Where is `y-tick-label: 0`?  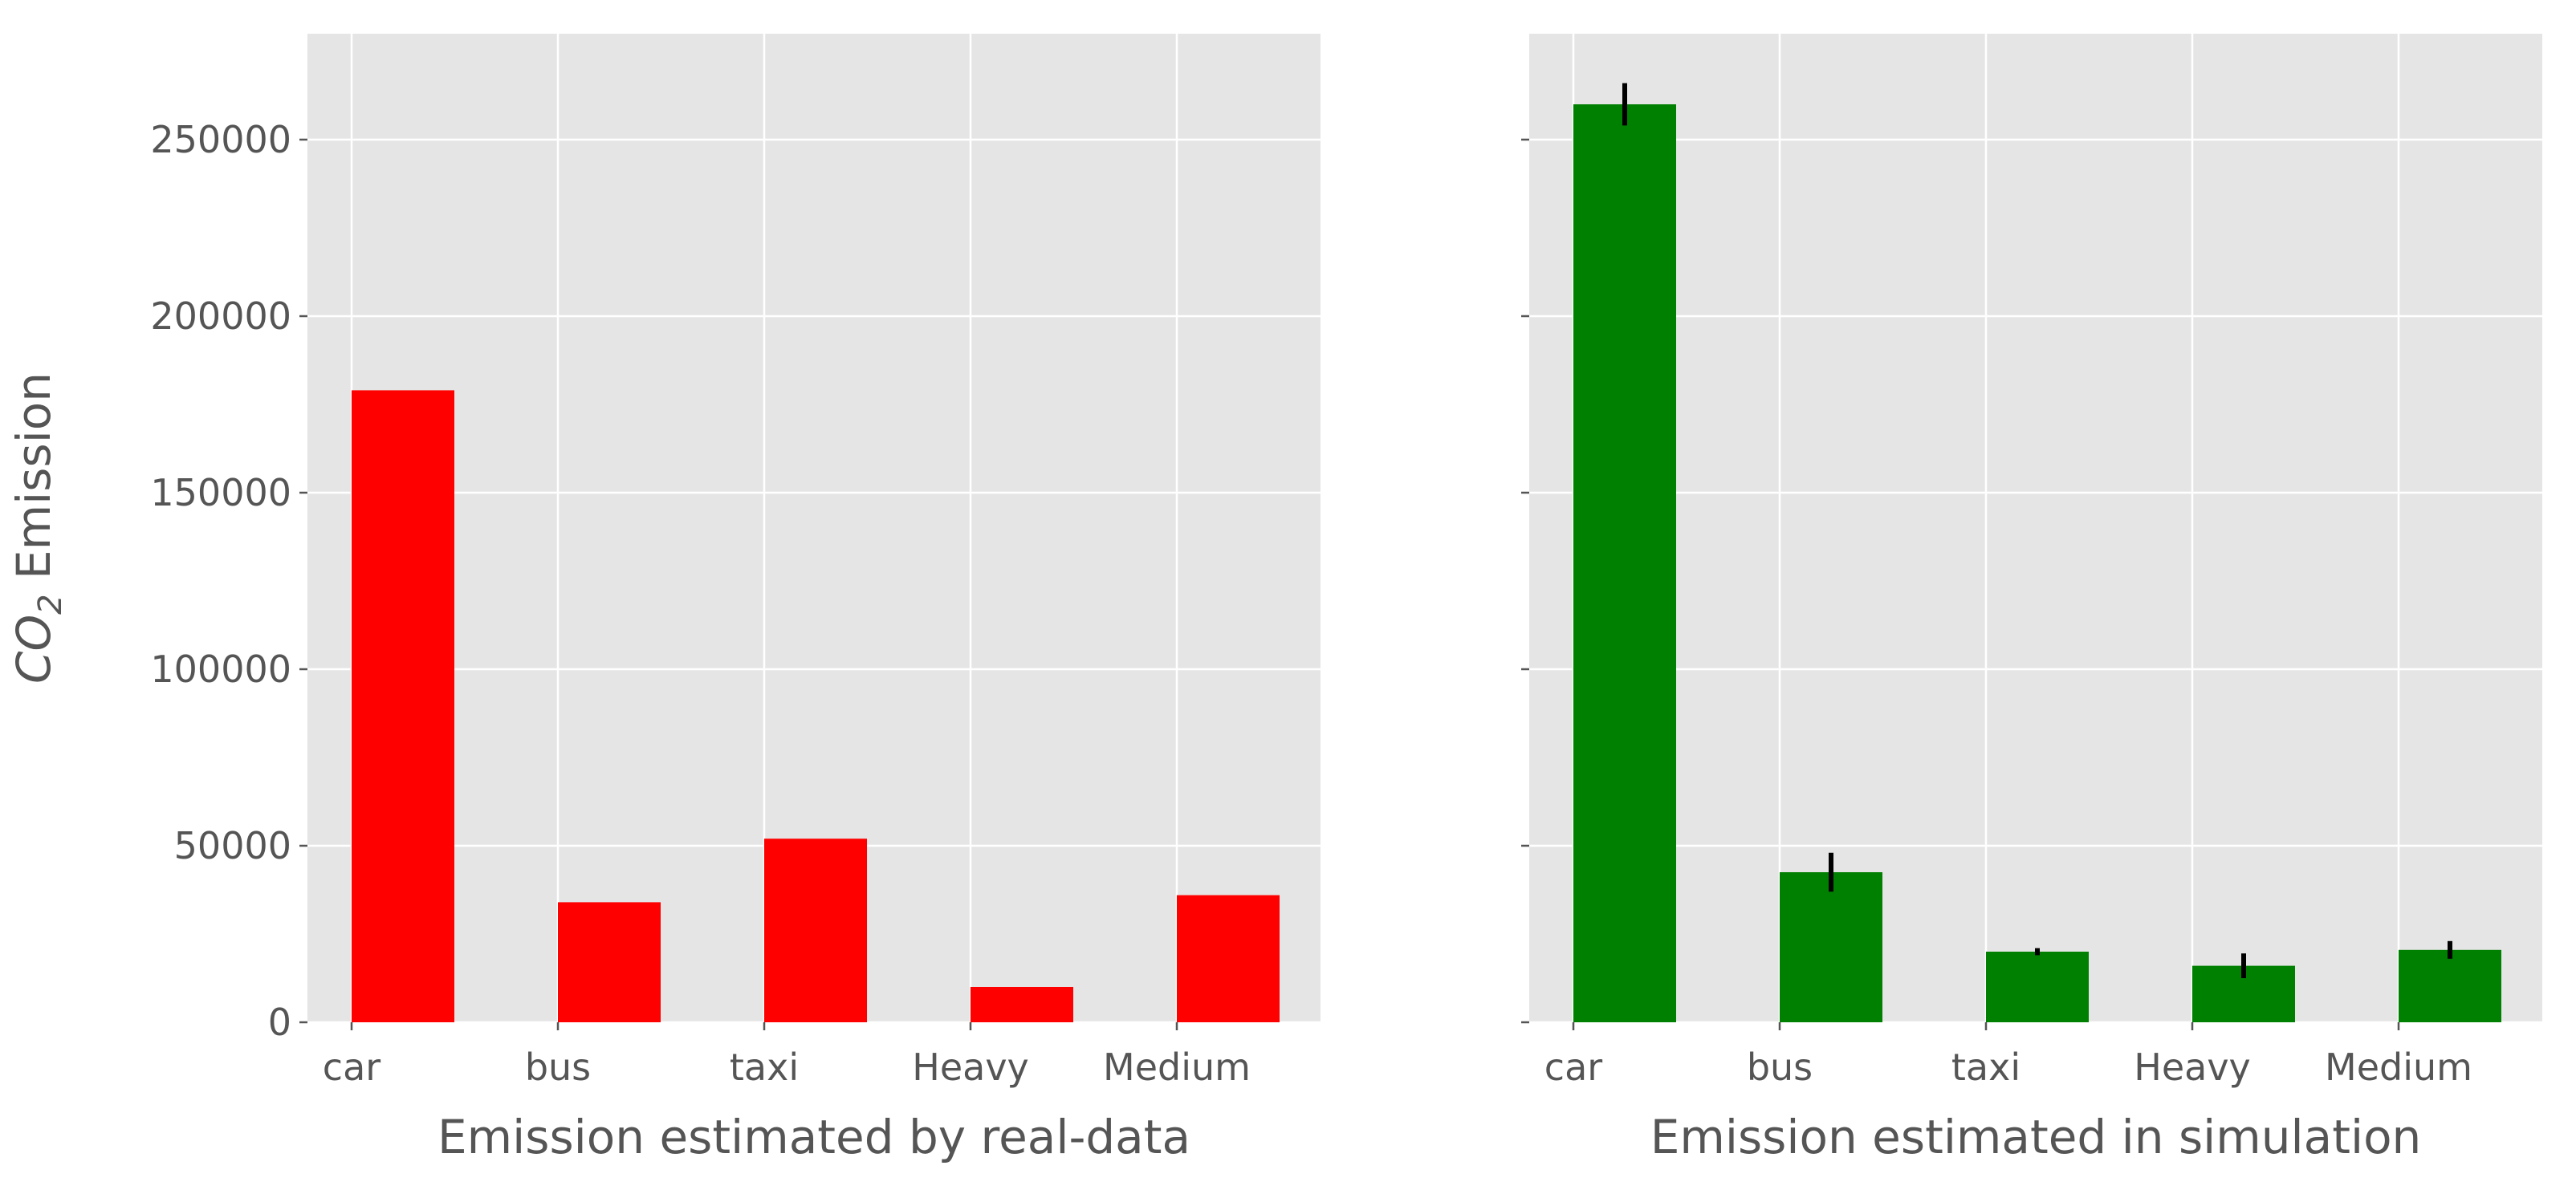 y-tick-label: 0 is located at coordinates (279, 1022).